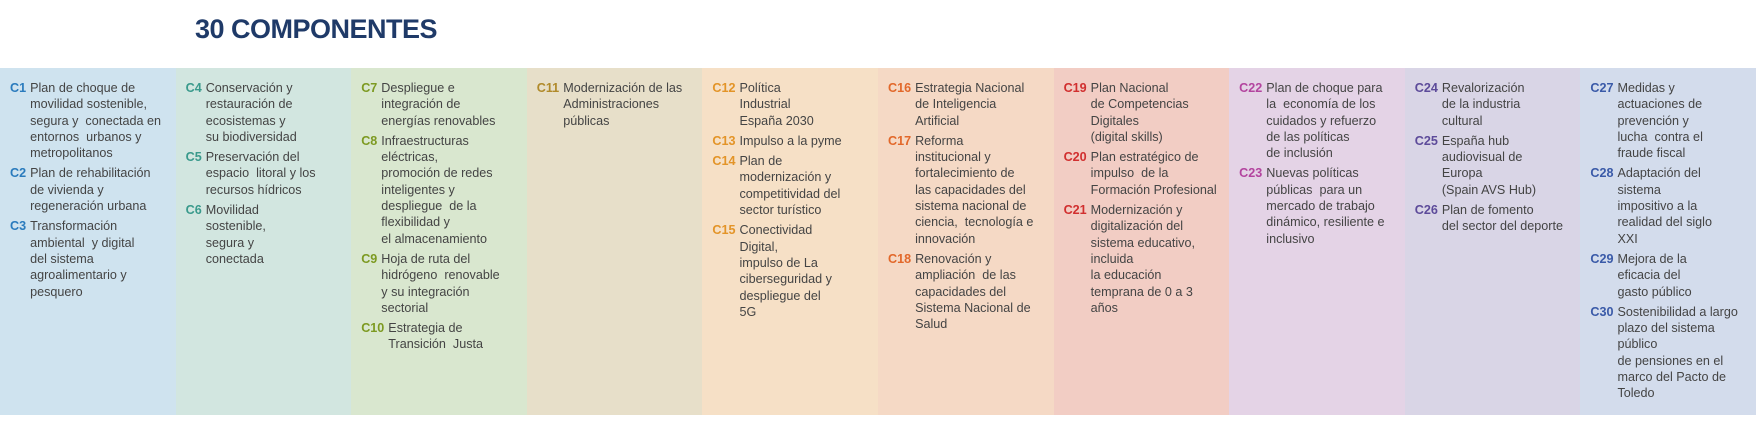 The height and width of the screenshot is (443, 1756). Describe the element at coordinates (1142, 242) in the screenshot. I see `text-line: sistema educativo,` at that location.